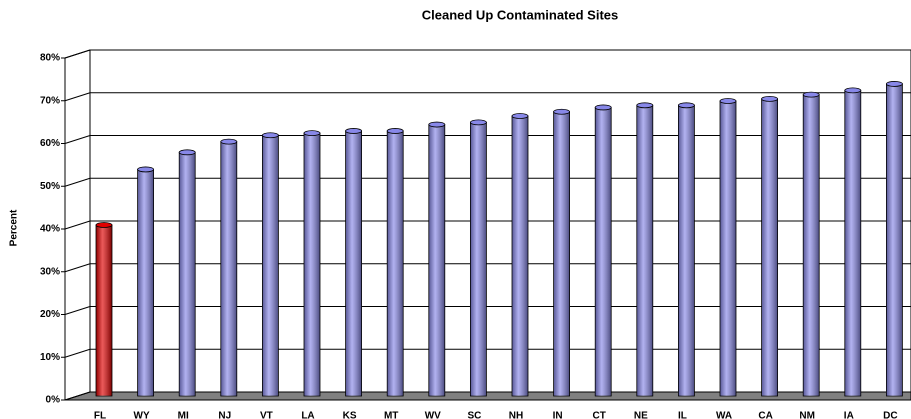 The width and height of the screenshot is (911, 419). Describe the element at coordinates (50, 186) in the screenshot. I see `y-tick-label: 50%` at that location.